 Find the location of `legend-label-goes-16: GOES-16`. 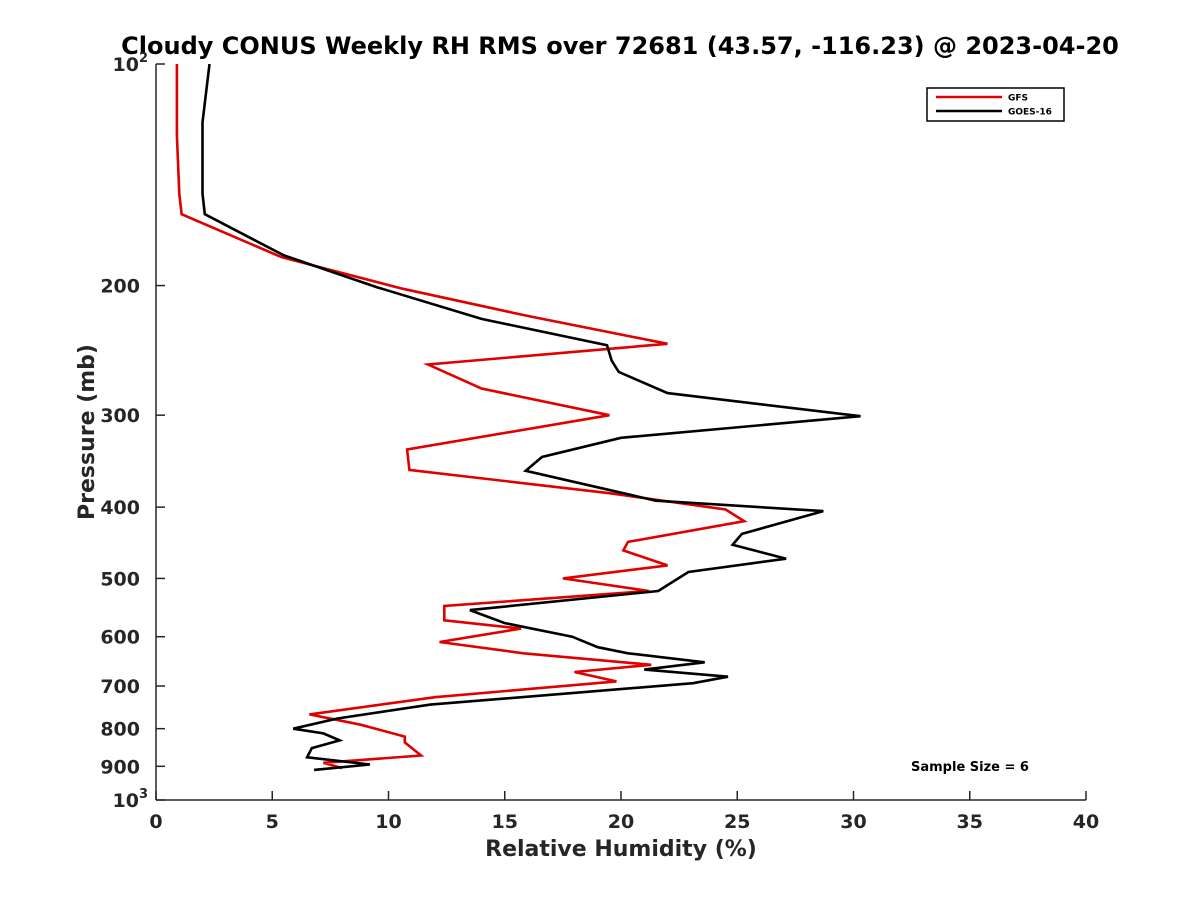

legend-label-goes-16: GOES-16 is located at coordinates (1030, 113).